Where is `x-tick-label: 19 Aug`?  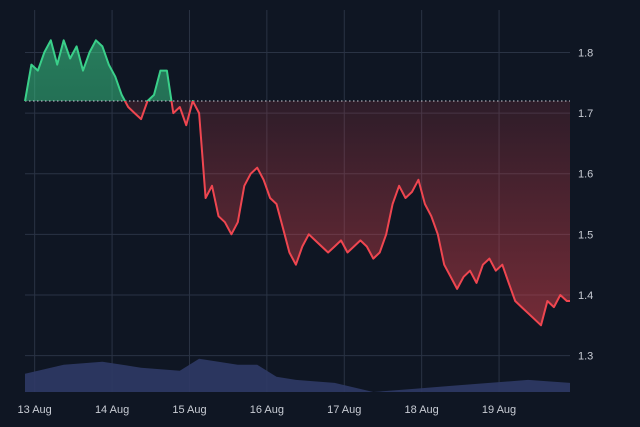
x-tick-label: 19 Aug is located at coordinates (499, 410).